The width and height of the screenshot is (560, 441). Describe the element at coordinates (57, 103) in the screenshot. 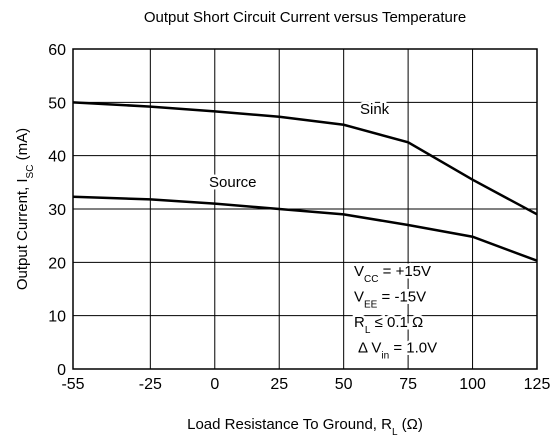

I see `y-tick-label: 50` at that location.